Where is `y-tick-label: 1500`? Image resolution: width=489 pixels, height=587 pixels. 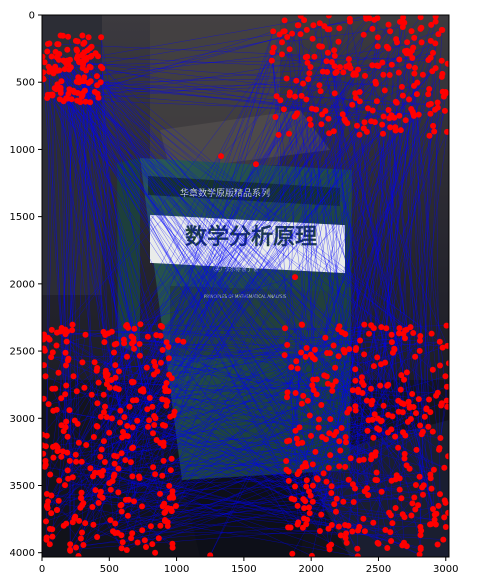
y-tick-label: 1500 is located at coordinates (22, 217).